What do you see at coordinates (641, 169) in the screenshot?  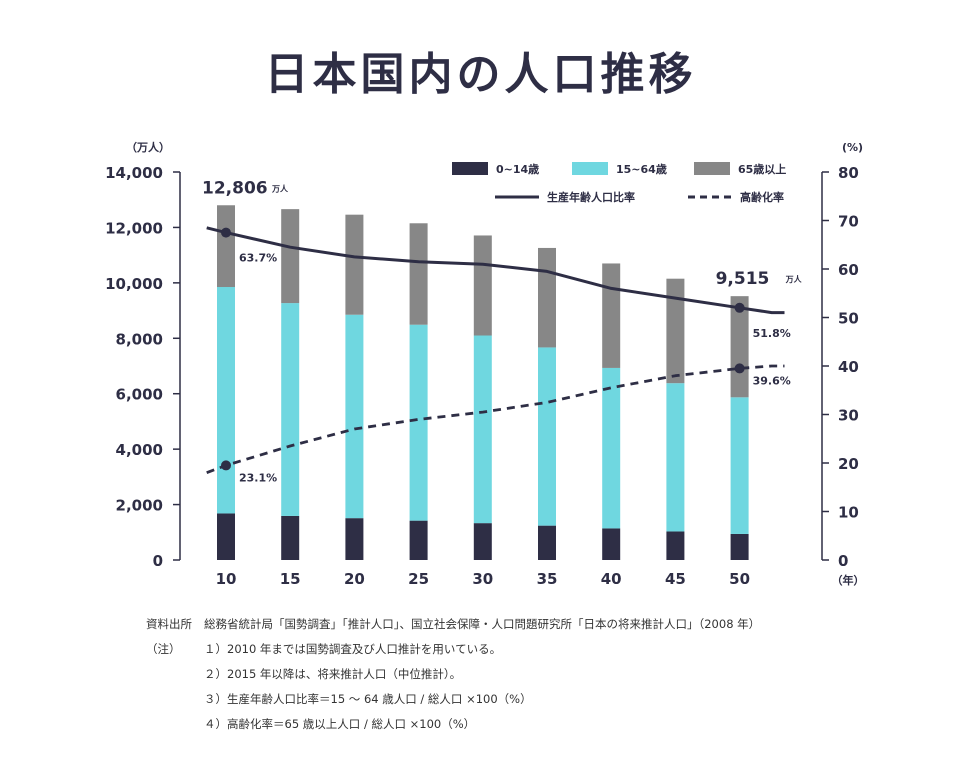 I see `legend-label: 15~64歳` at bounding box center [641, 169].